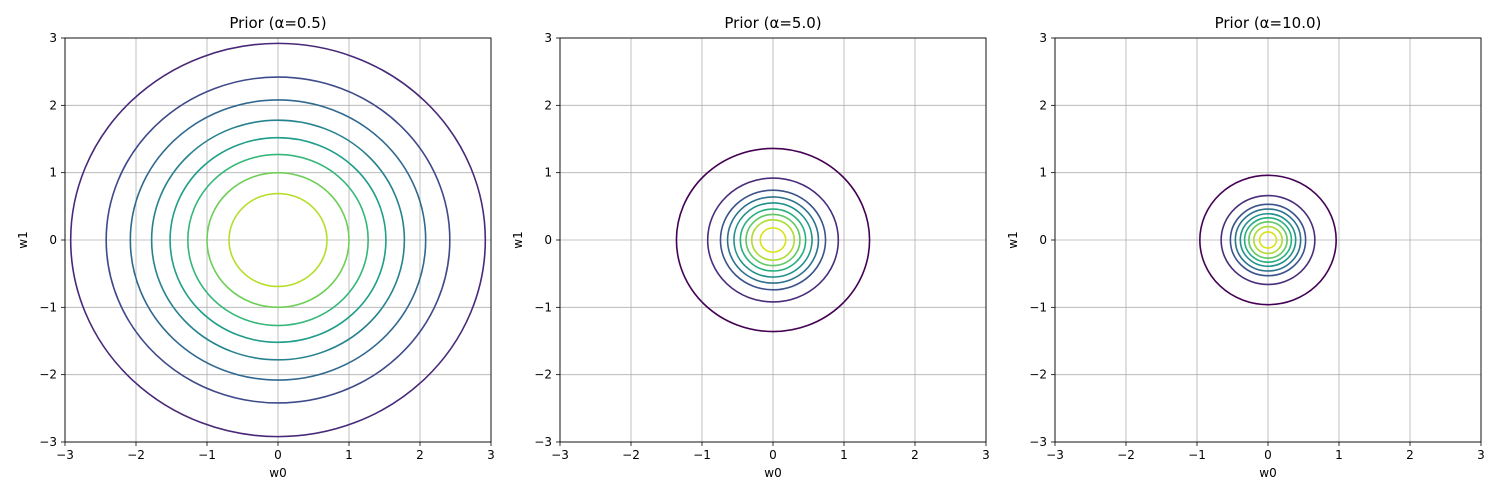  What do you see at coordinates (1268, 23) in the screenshot?
I see `chart-title: Prior (α=10.0)` at bounding box center [1268, 23].